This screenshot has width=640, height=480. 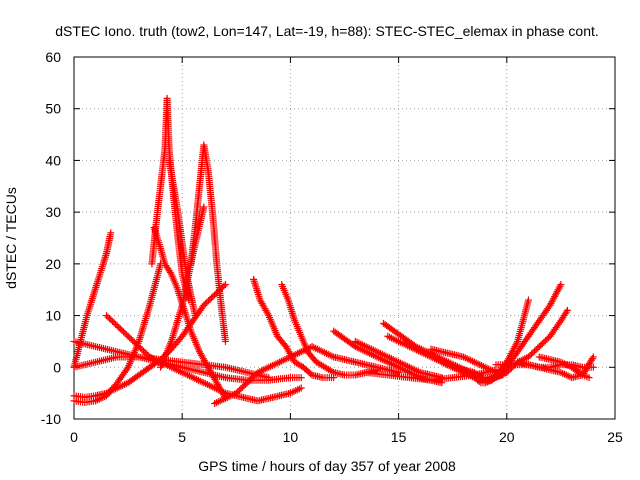 What do you see at coordinates (507, 437) in the screenshot?
I see `x-tick-label: 20` at bounding box center [507, 437].